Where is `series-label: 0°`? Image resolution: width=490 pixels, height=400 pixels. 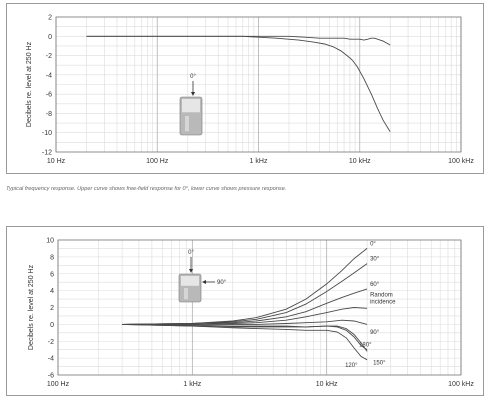
series-label: 0° is located at coordinates (373, 244).